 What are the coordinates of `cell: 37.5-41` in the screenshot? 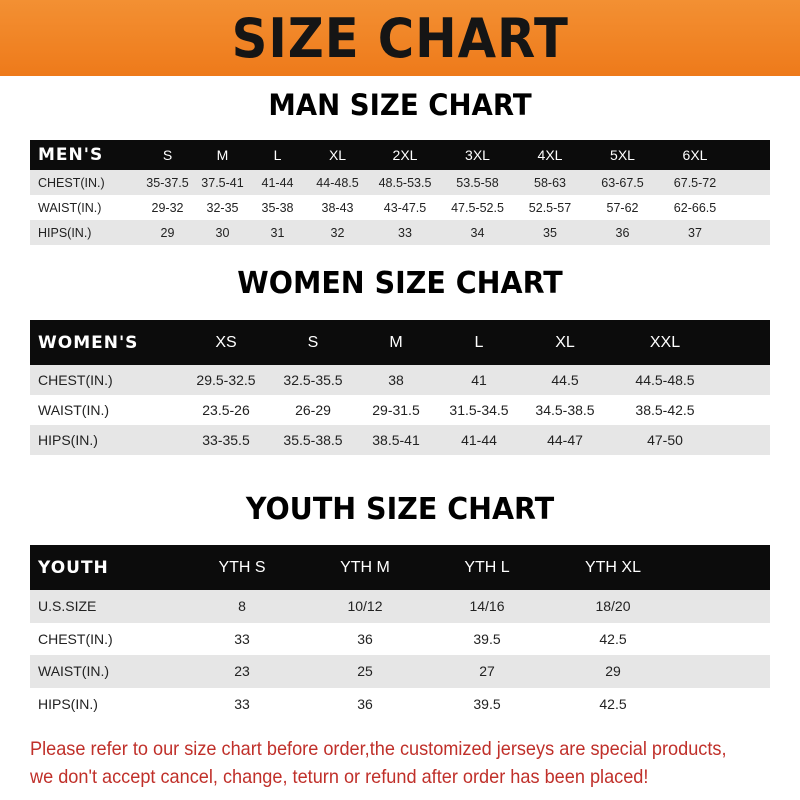 It's located at (222, 182).